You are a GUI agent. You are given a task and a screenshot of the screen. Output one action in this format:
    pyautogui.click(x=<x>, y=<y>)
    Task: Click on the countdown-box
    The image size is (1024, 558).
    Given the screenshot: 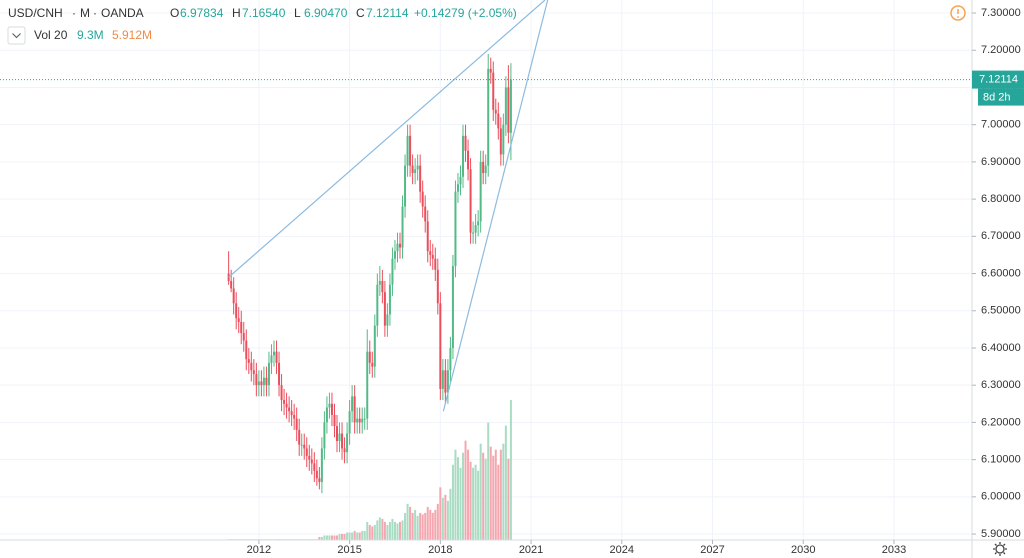 What is the action you would take?
    pyautogui.click(x=1001, y=97)
    